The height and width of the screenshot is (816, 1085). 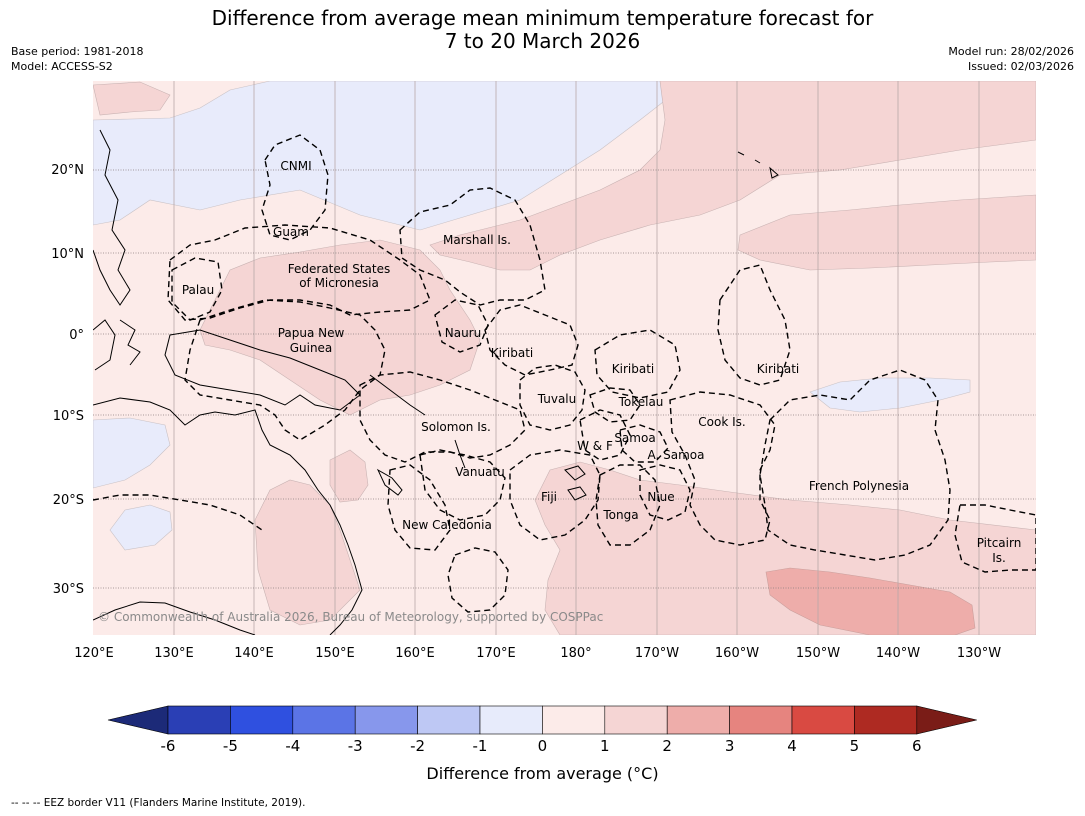 I want to click on place-american-samoa: A. Samoa, so click(x=676, y=455).